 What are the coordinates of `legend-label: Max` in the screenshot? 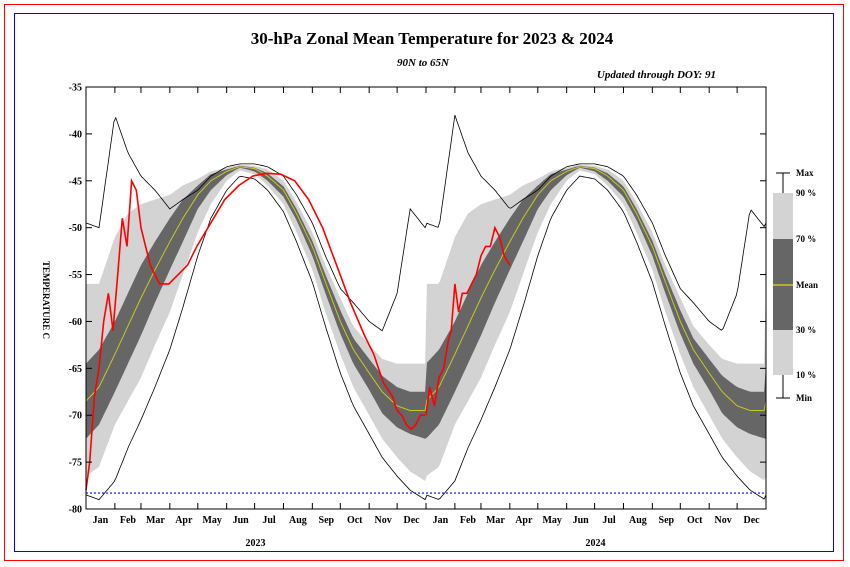 It's located at (805, 173).